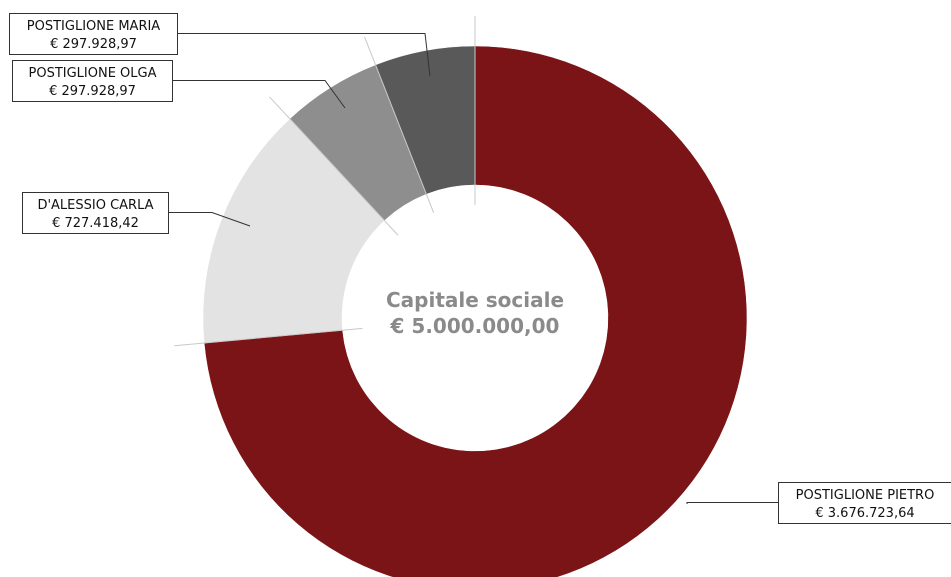  I want to click on slice-label: POSTIGLIONE MARIA € 297.928,97, so click(93, 34).